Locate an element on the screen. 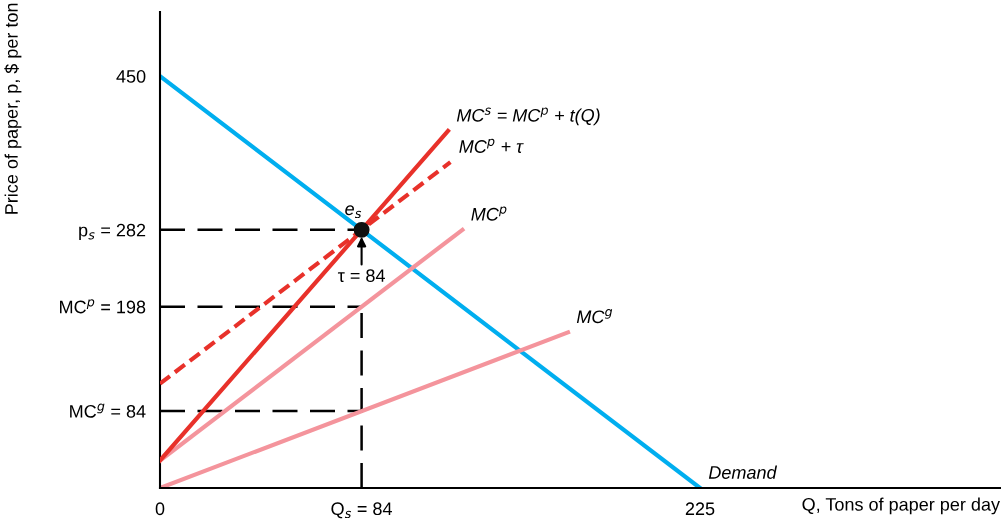 Image resolution: width=1001 pixels, height=523 pixels. y-tick-label: MC$^{g}$ = 84 is located at coordinates (108, 410).